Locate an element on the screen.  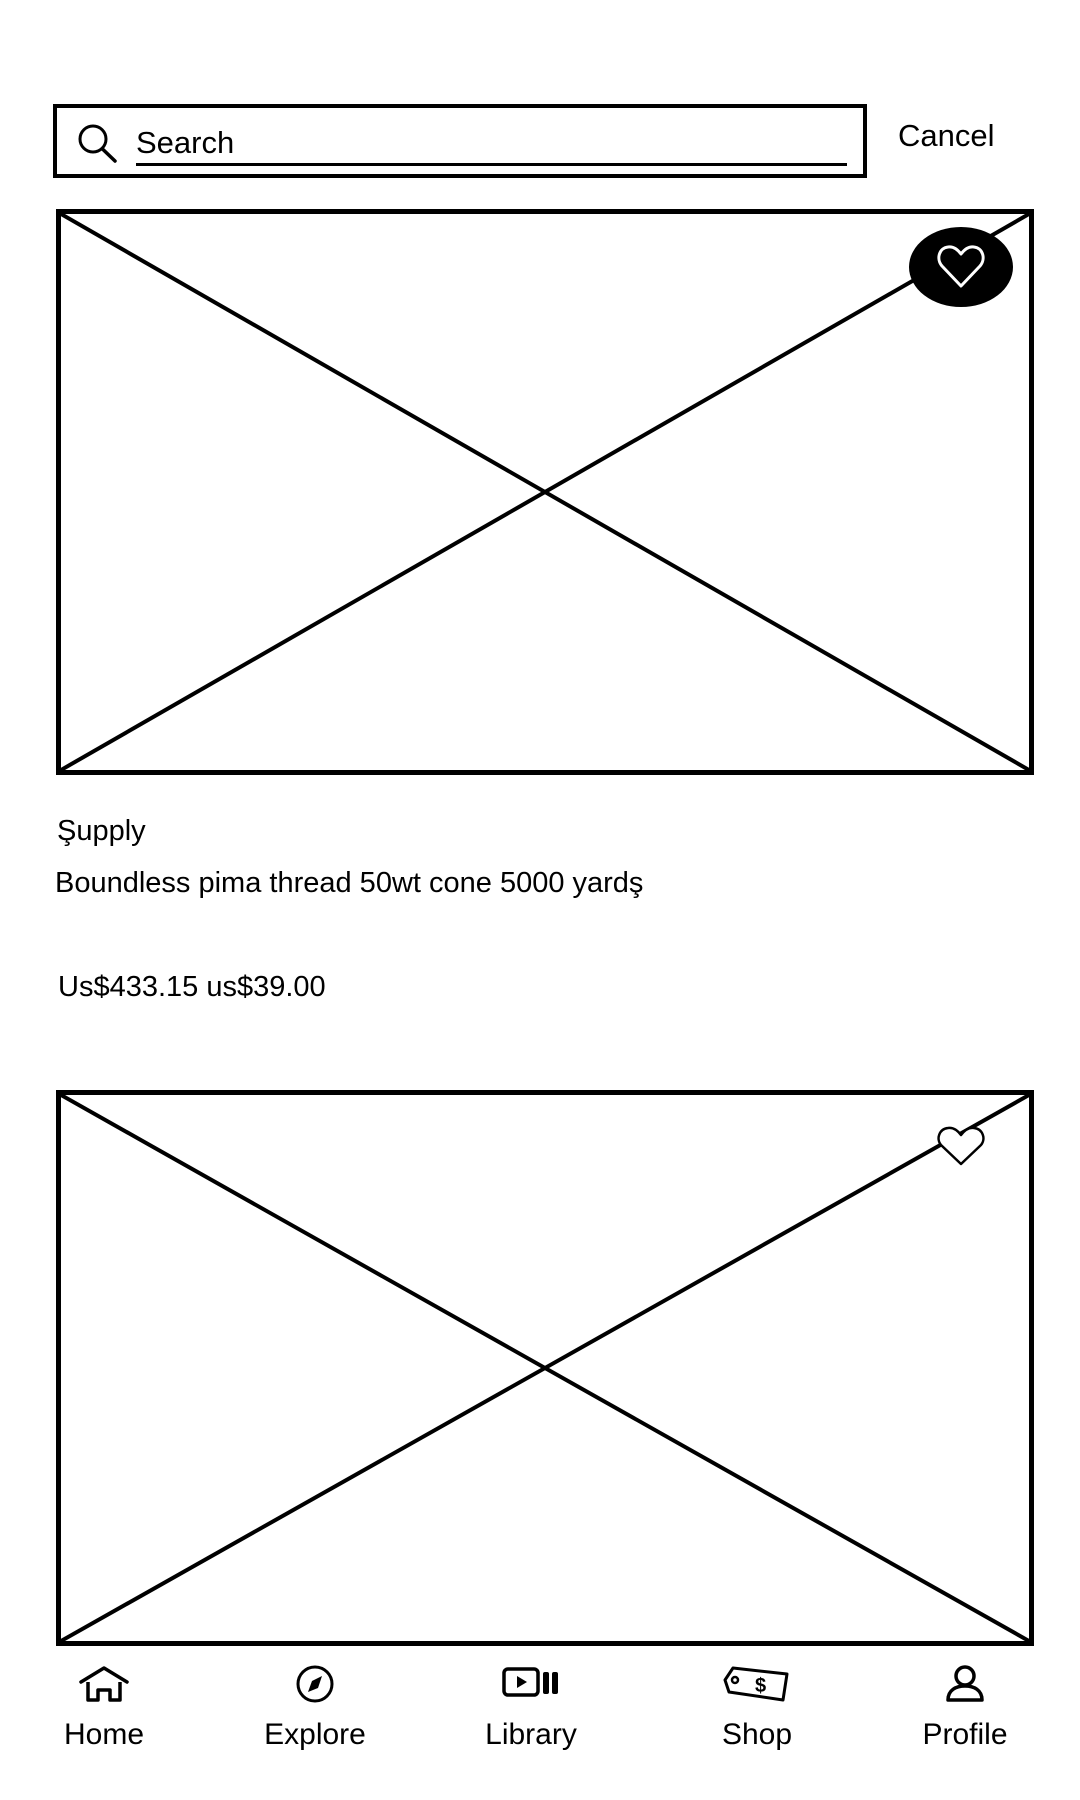
nav-profile: Profile is located at coordinates (965, 1714).